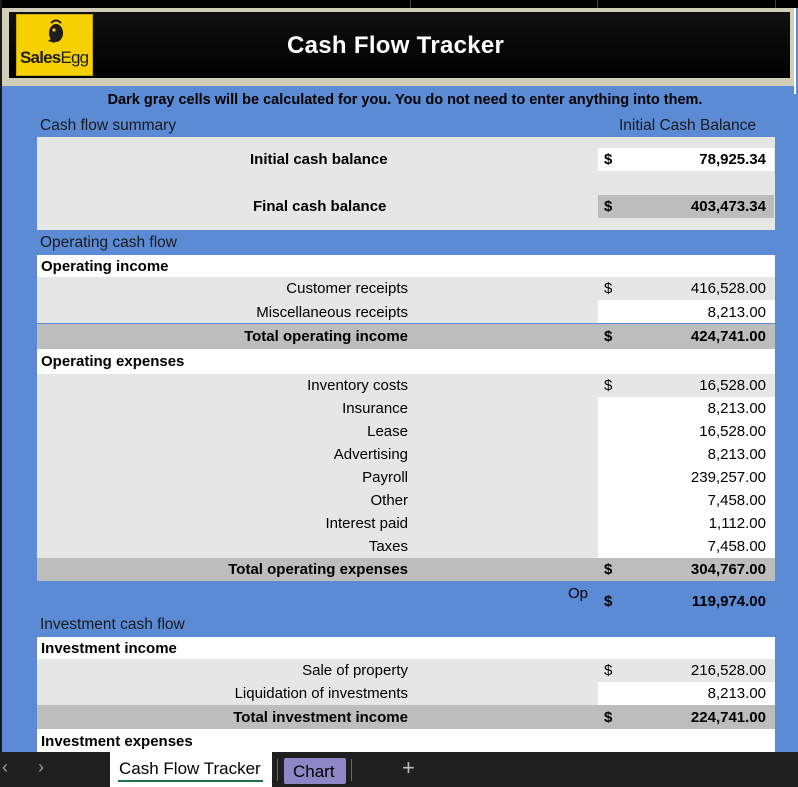  I want to click on inventory-costs-currency: $, so click(608, 385).